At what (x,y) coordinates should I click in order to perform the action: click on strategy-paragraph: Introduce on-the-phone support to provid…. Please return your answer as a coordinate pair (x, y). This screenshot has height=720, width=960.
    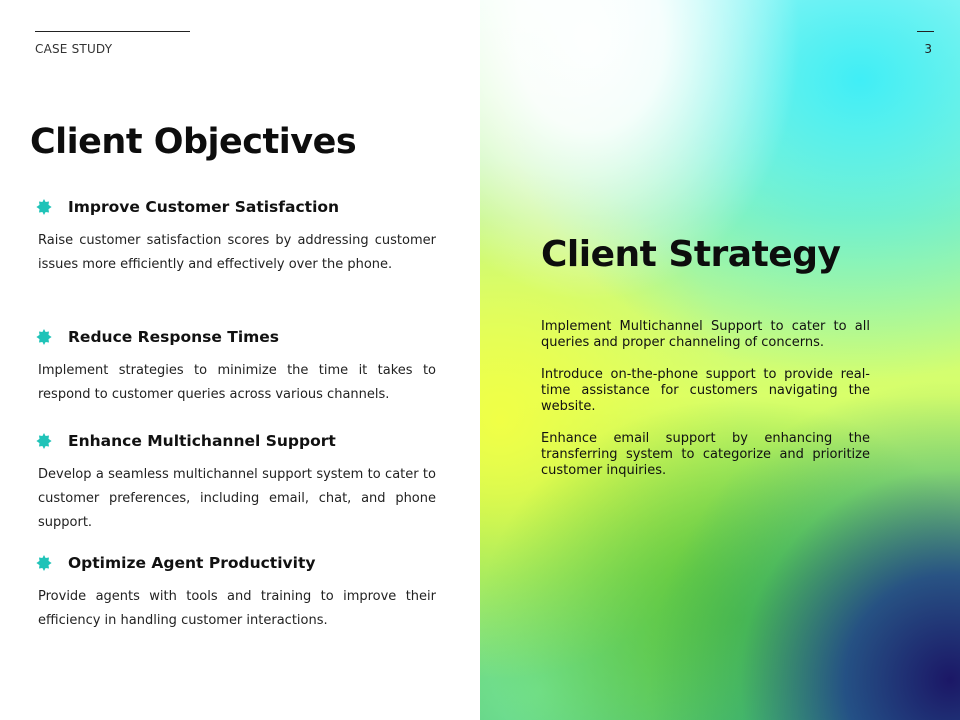
    Looking at the image, I should click on (705, 390).